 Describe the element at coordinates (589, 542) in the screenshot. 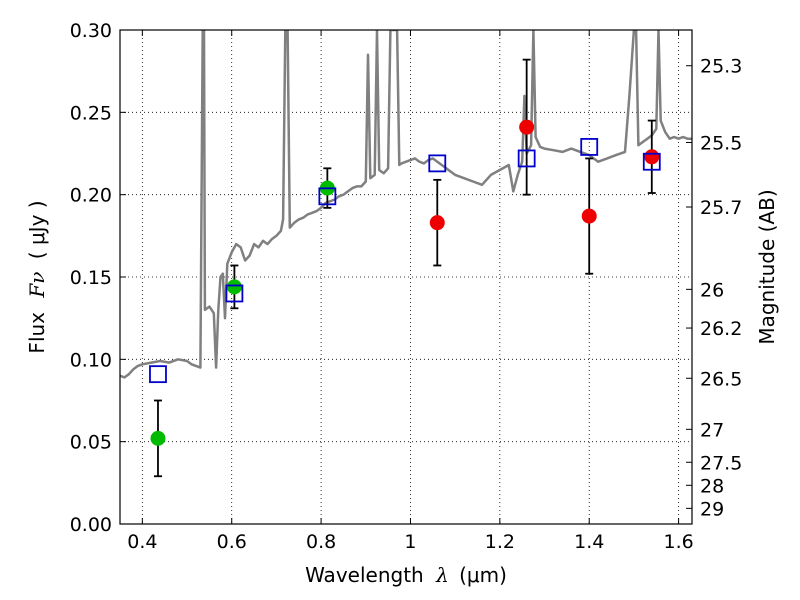

I see `x-tick-label: 1.4` at that location.